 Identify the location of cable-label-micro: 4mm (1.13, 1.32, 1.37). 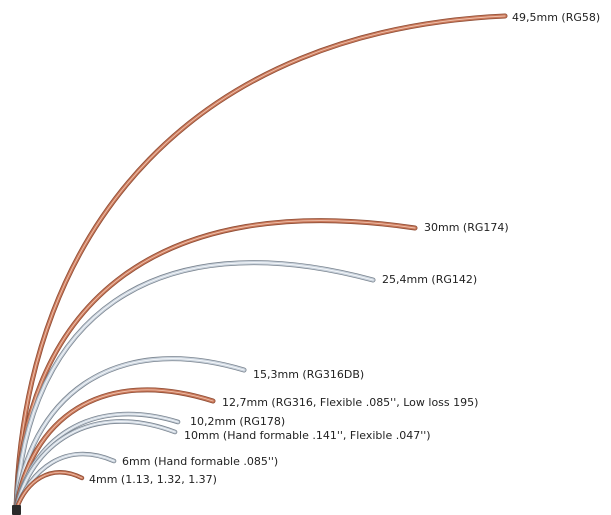
(153, 479).